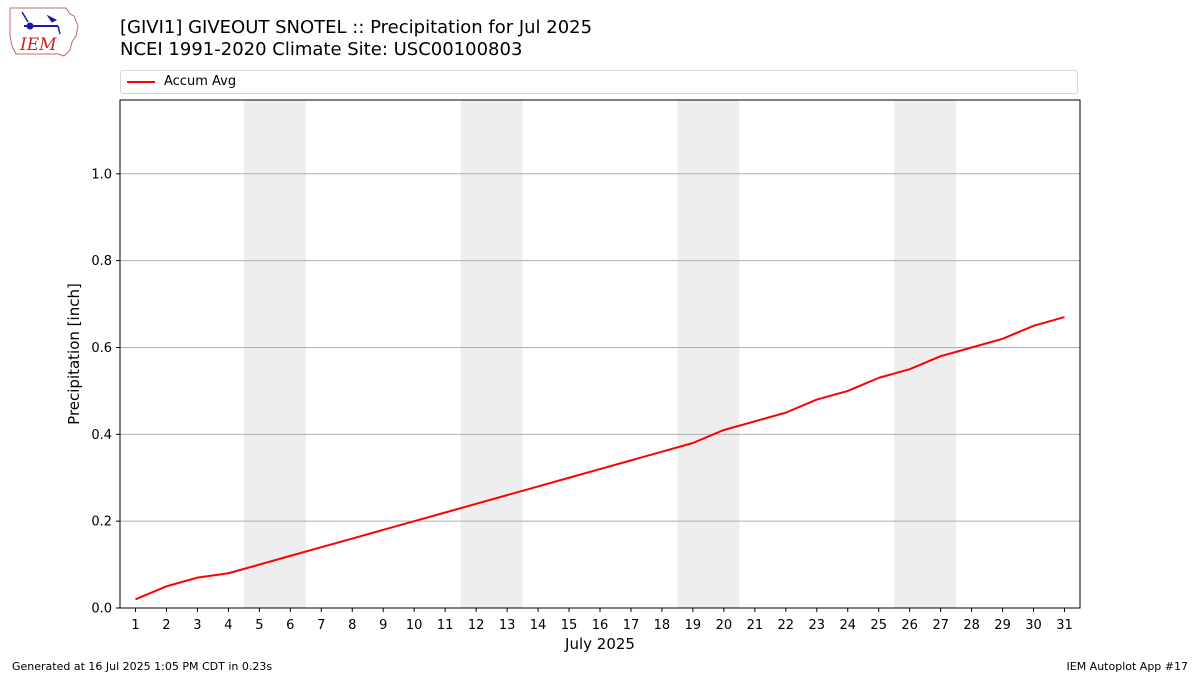  I want to click on x-tick-label: 20, so click(724, 625).